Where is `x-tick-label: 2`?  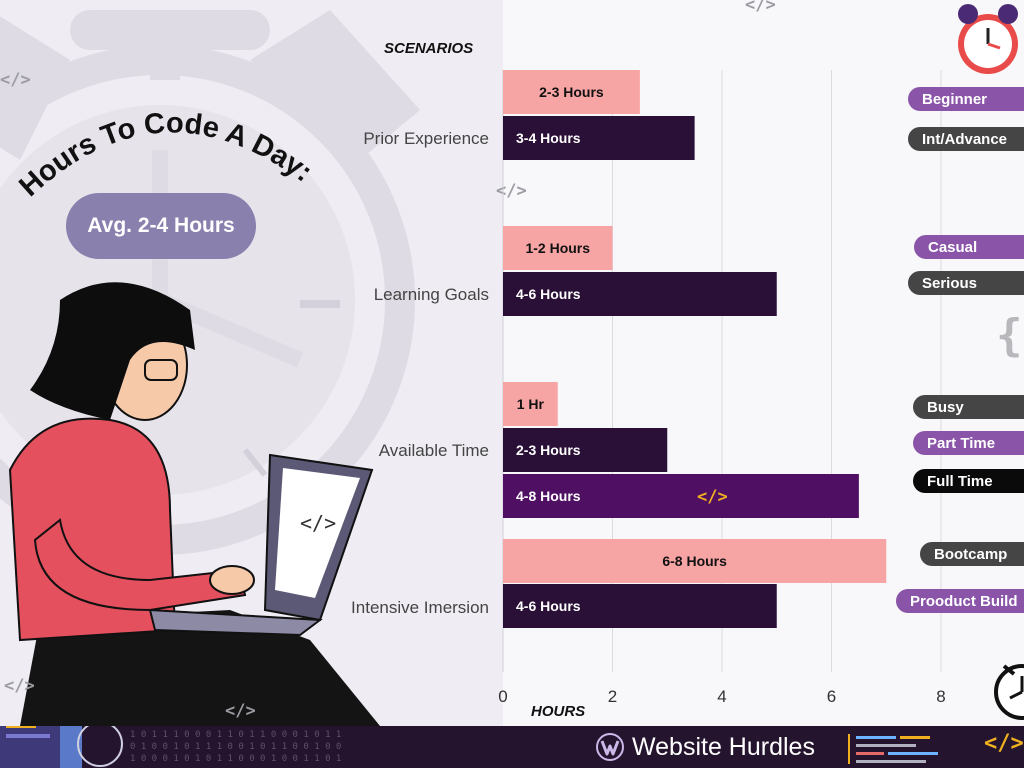
x-tick-label: 2 is located at coordinates (612, 696).